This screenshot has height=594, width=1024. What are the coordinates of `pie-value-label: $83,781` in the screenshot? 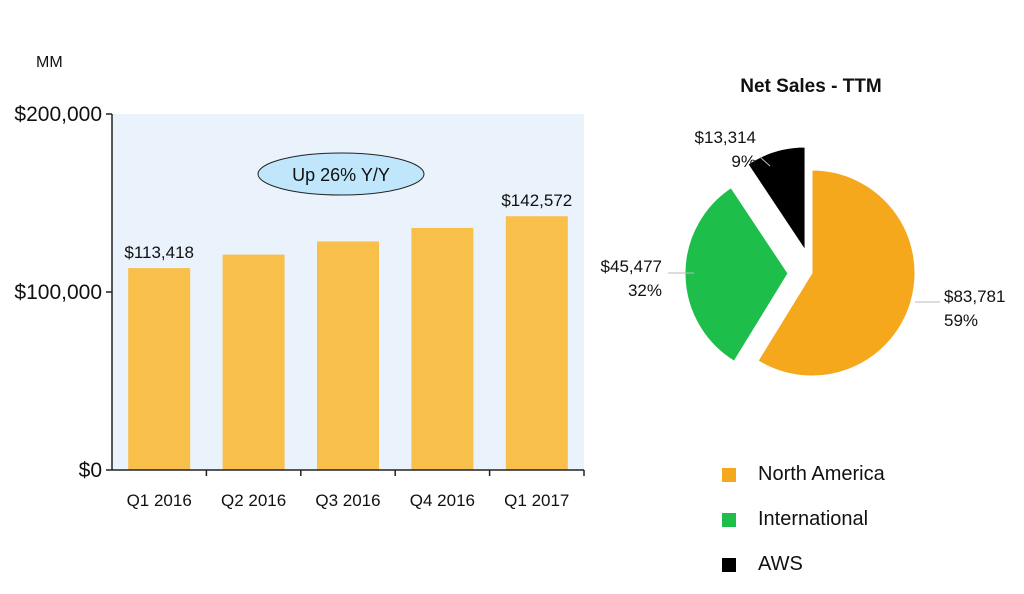 It's located at (974, 296).